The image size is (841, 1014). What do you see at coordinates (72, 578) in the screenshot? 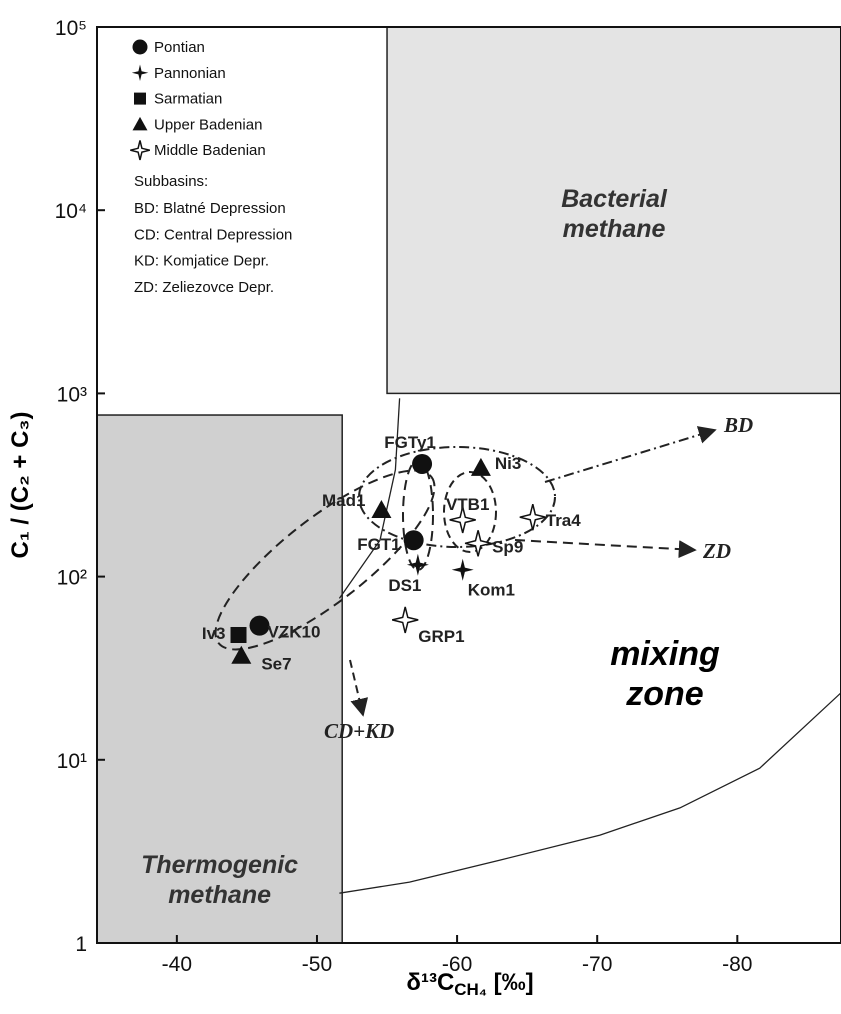
I see `y-tick-label: 10²` at bounding box center [72, 578].